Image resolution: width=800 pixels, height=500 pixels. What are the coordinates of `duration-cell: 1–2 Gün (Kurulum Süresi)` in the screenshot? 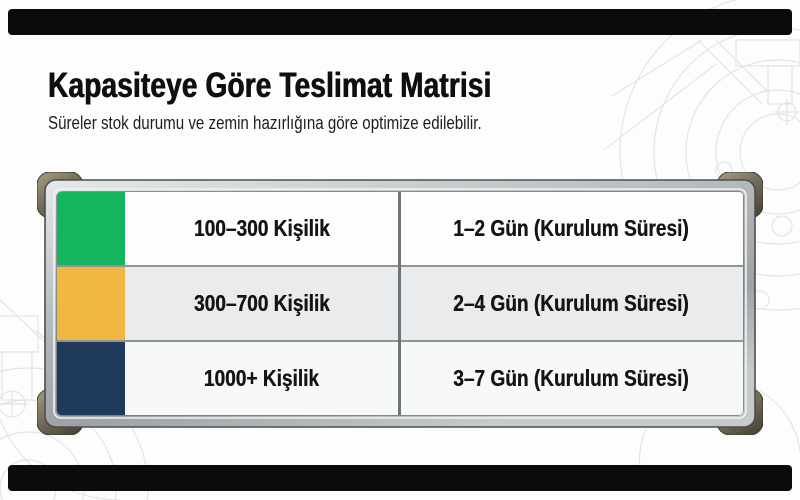 It's located at (570, 228).